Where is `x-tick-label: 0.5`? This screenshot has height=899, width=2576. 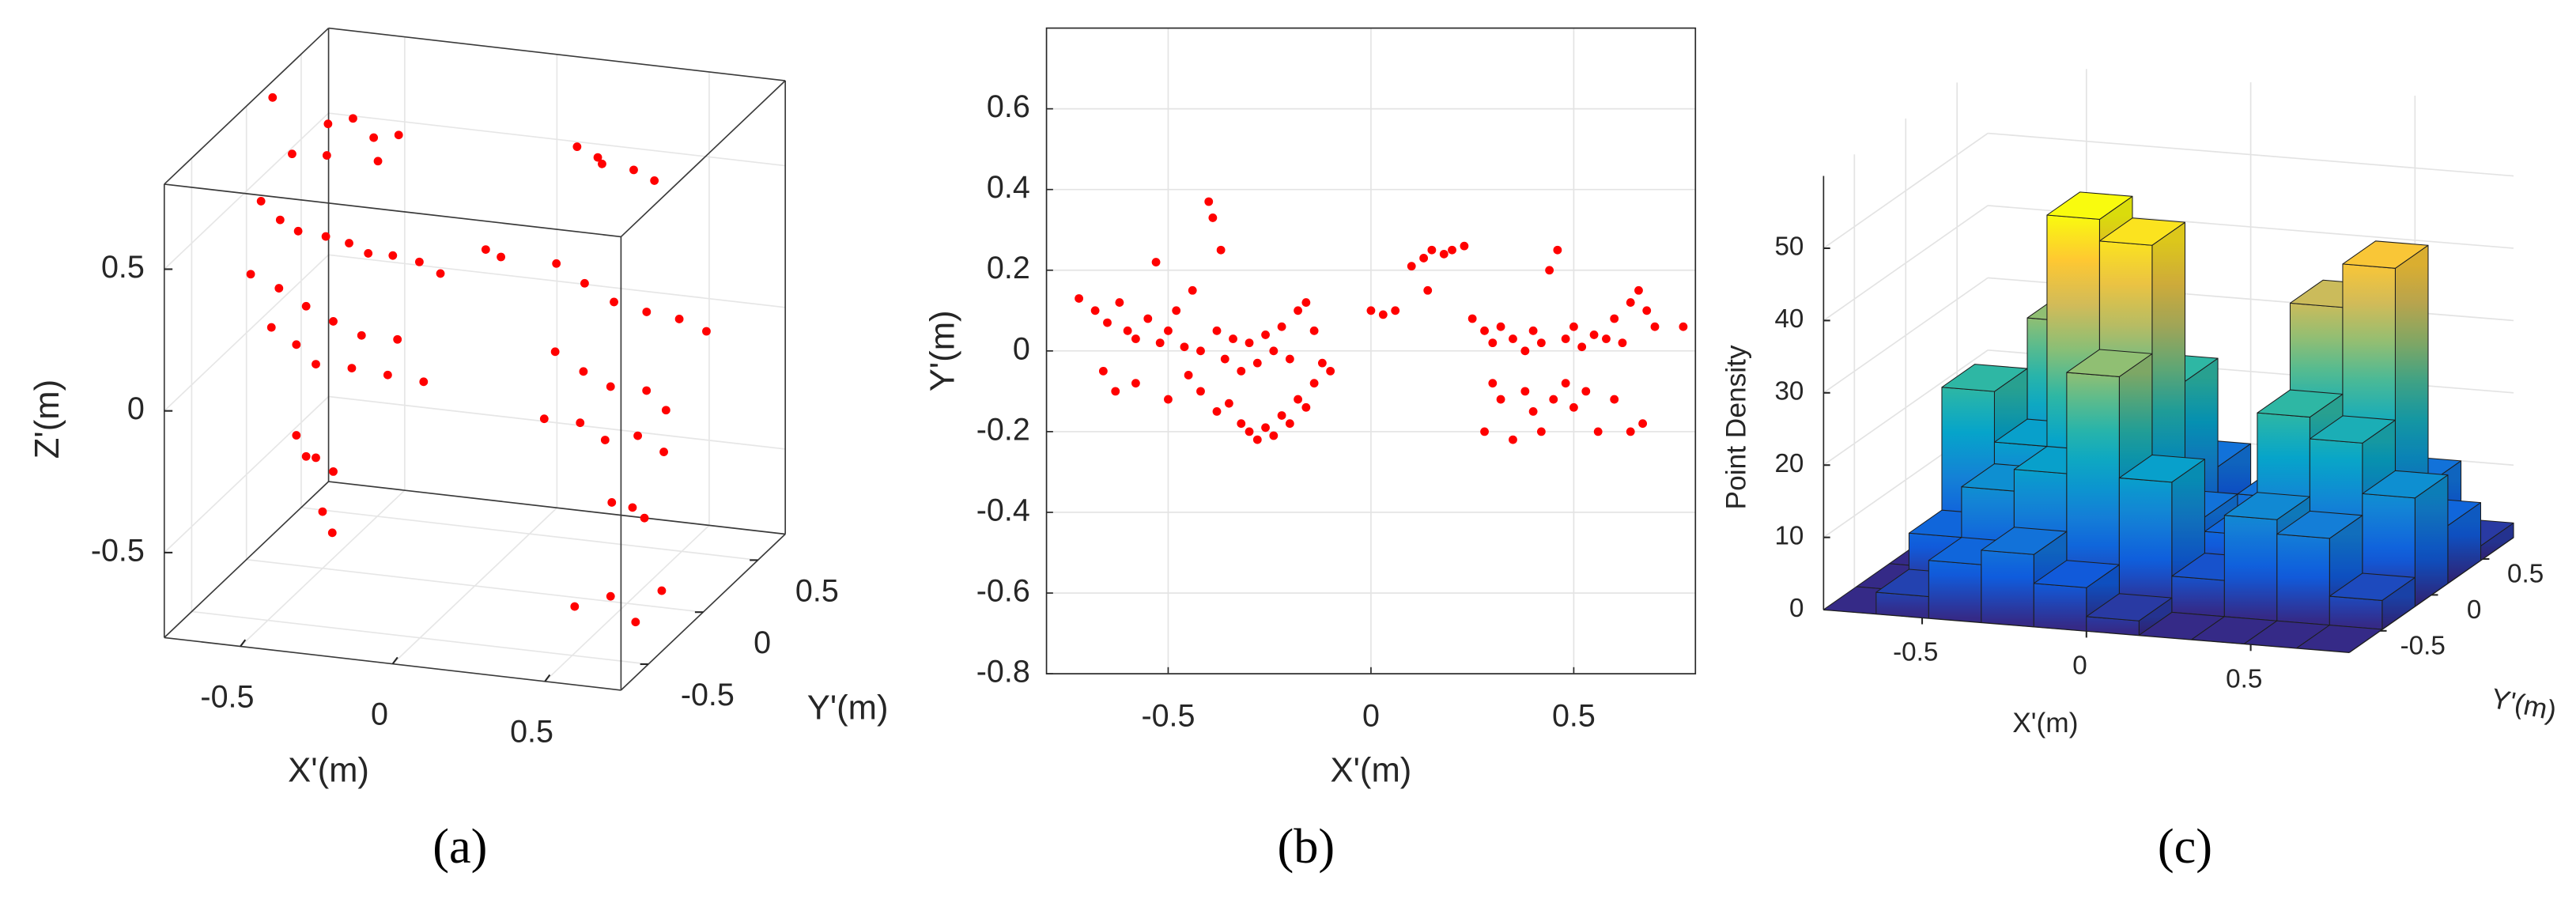 x-tick-label: 0.5 is located at coordinates (2244, 678).